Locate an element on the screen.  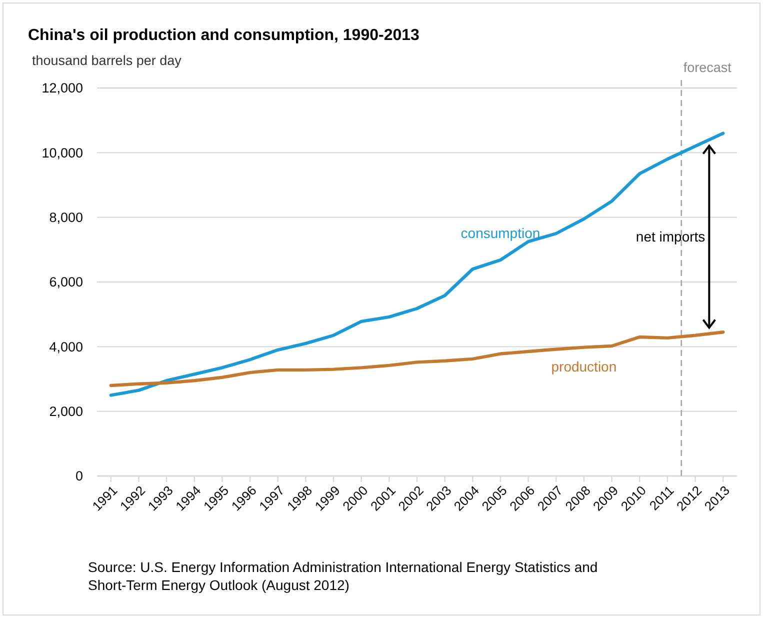
y-tick-label: 6,000 is located at coordinates (66, 282).